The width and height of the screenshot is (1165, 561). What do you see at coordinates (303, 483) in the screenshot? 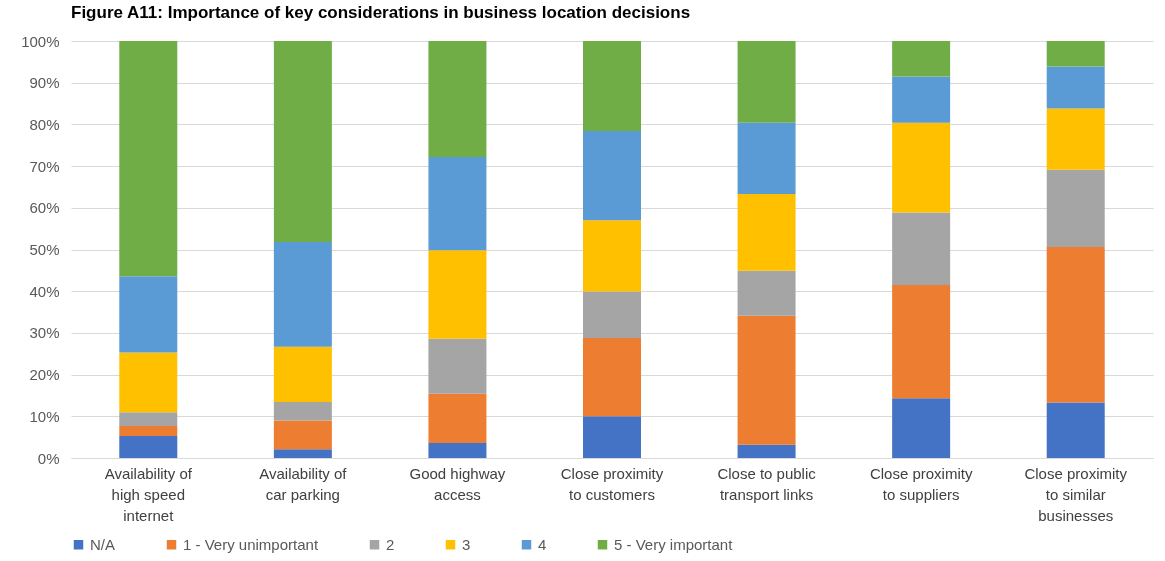
I see `x-tick-label: Availability of car parking` at bounding box center [303, 483].